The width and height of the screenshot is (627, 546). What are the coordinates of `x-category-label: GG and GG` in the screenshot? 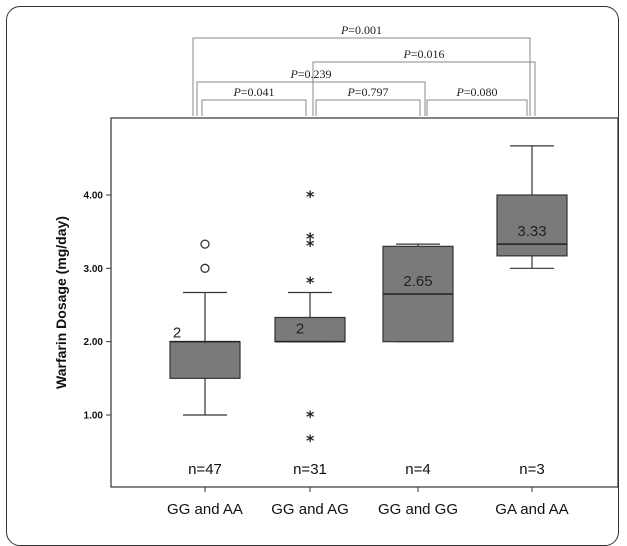 It's located at (418, 509).